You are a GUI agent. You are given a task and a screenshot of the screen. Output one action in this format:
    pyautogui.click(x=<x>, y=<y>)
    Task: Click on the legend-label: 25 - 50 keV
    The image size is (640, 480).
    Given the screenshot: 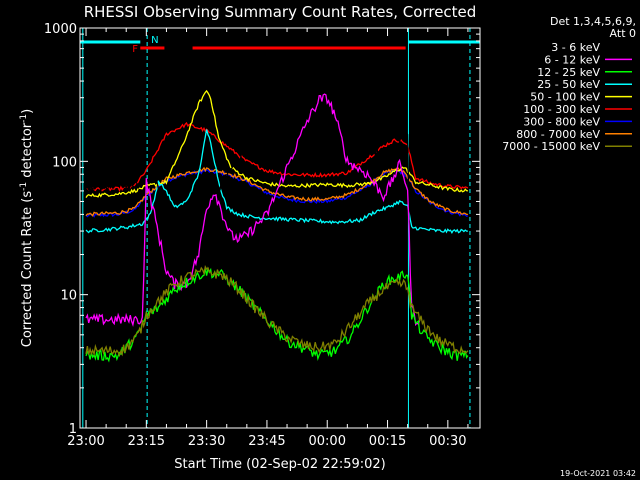 What is the action you would take?
    pyautogui.click(x=568, y=84)
    